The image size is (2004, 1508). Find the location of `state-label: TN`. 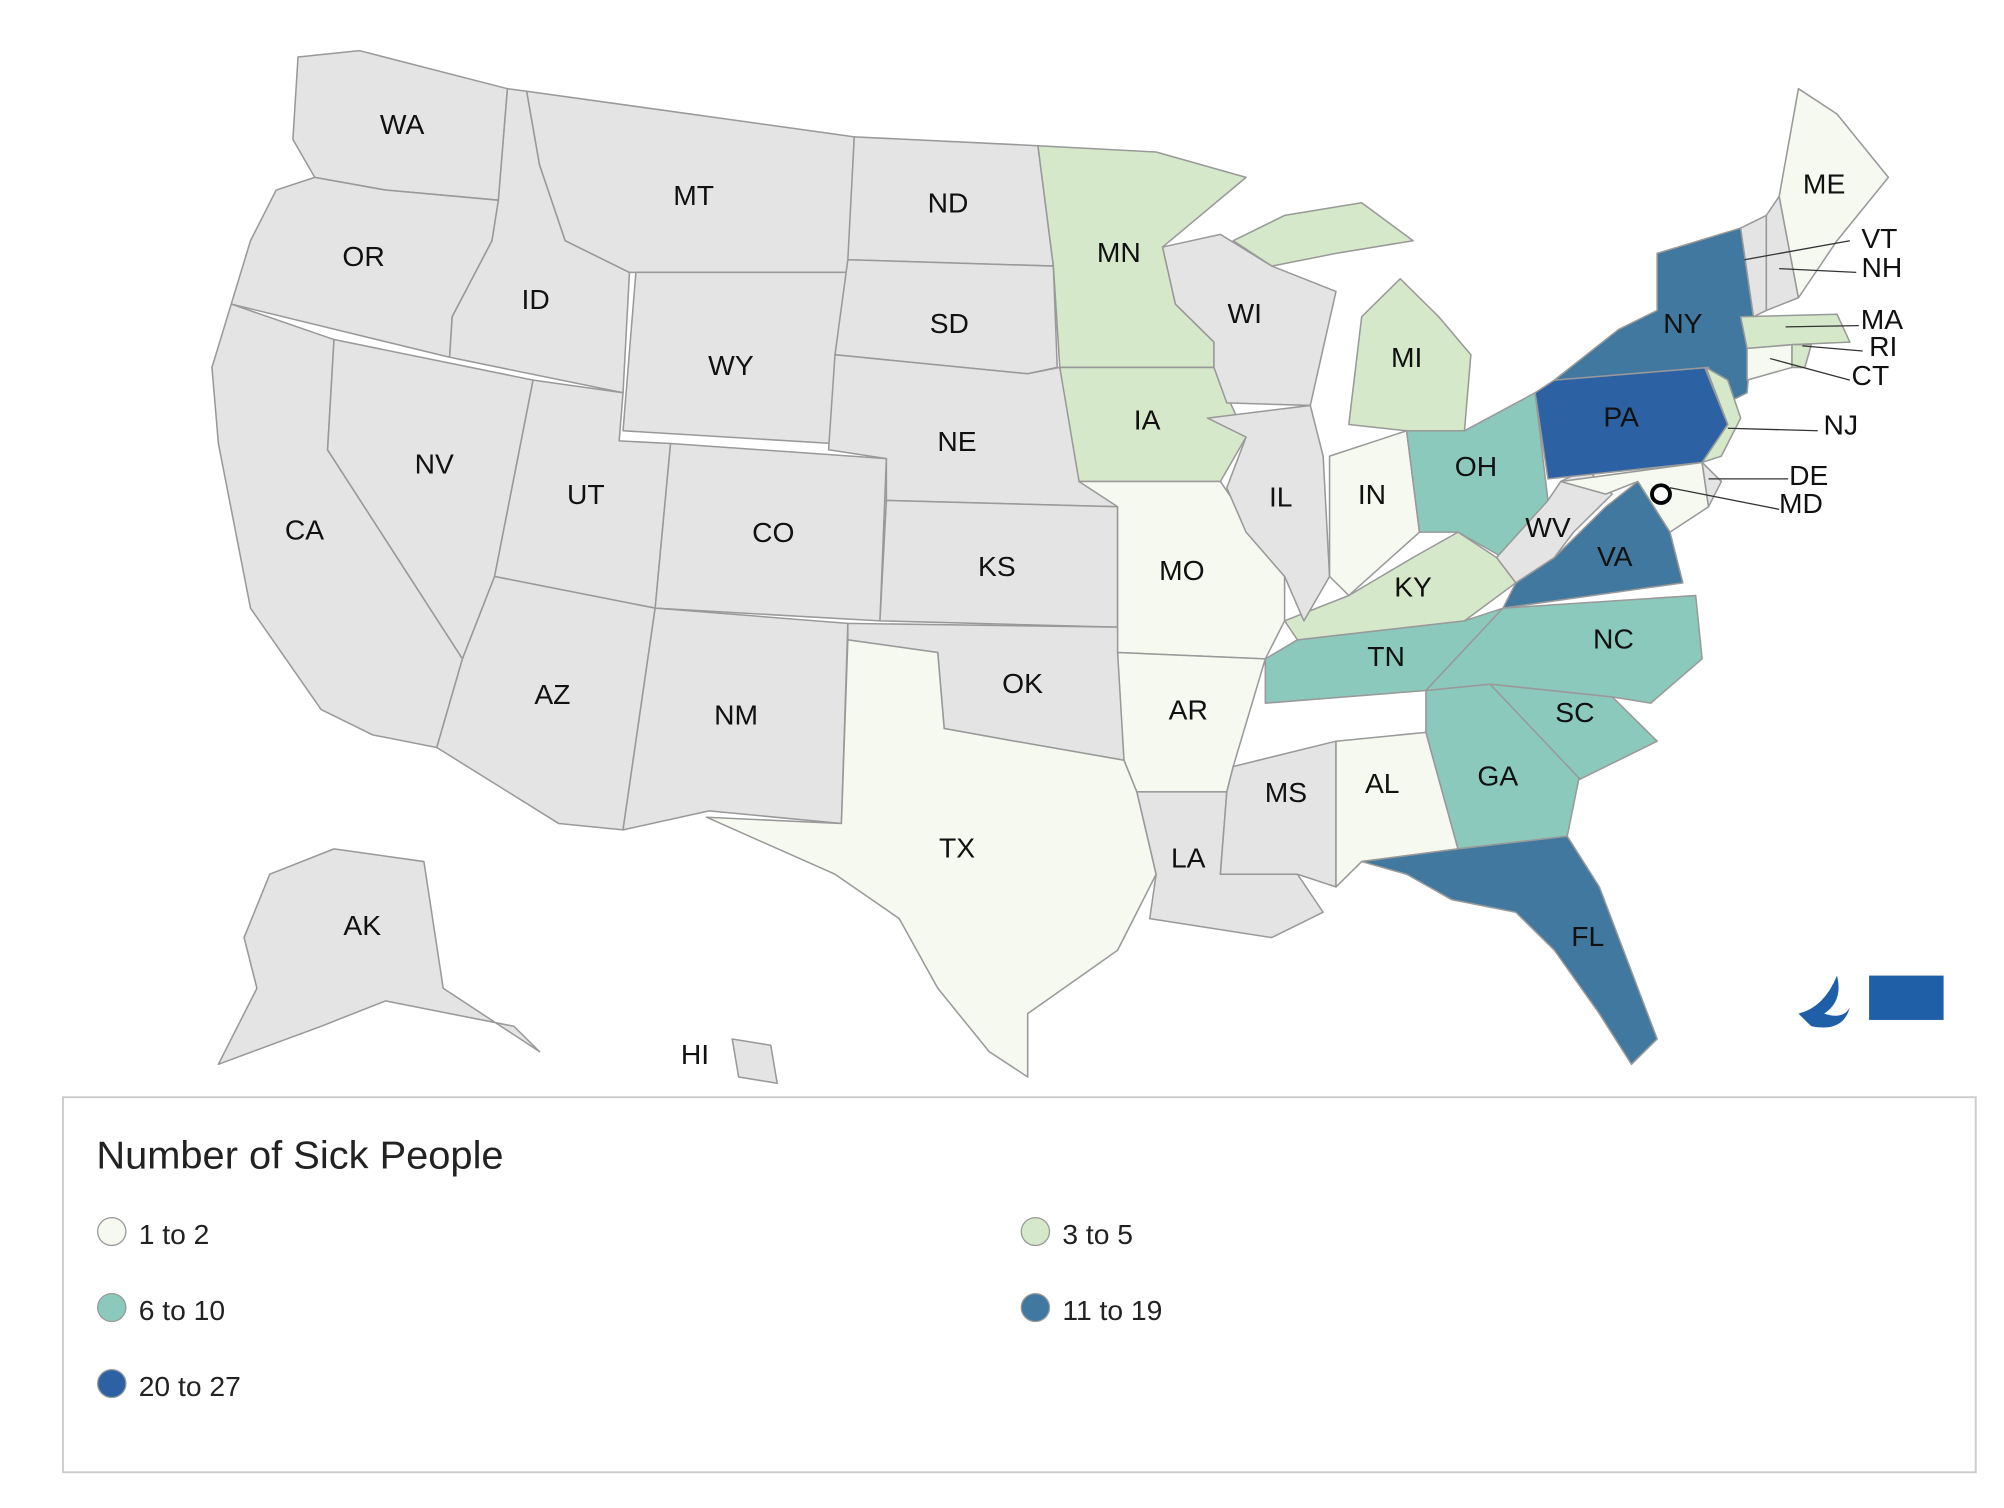

state-label: TN is located at coordinates (1386, 656).